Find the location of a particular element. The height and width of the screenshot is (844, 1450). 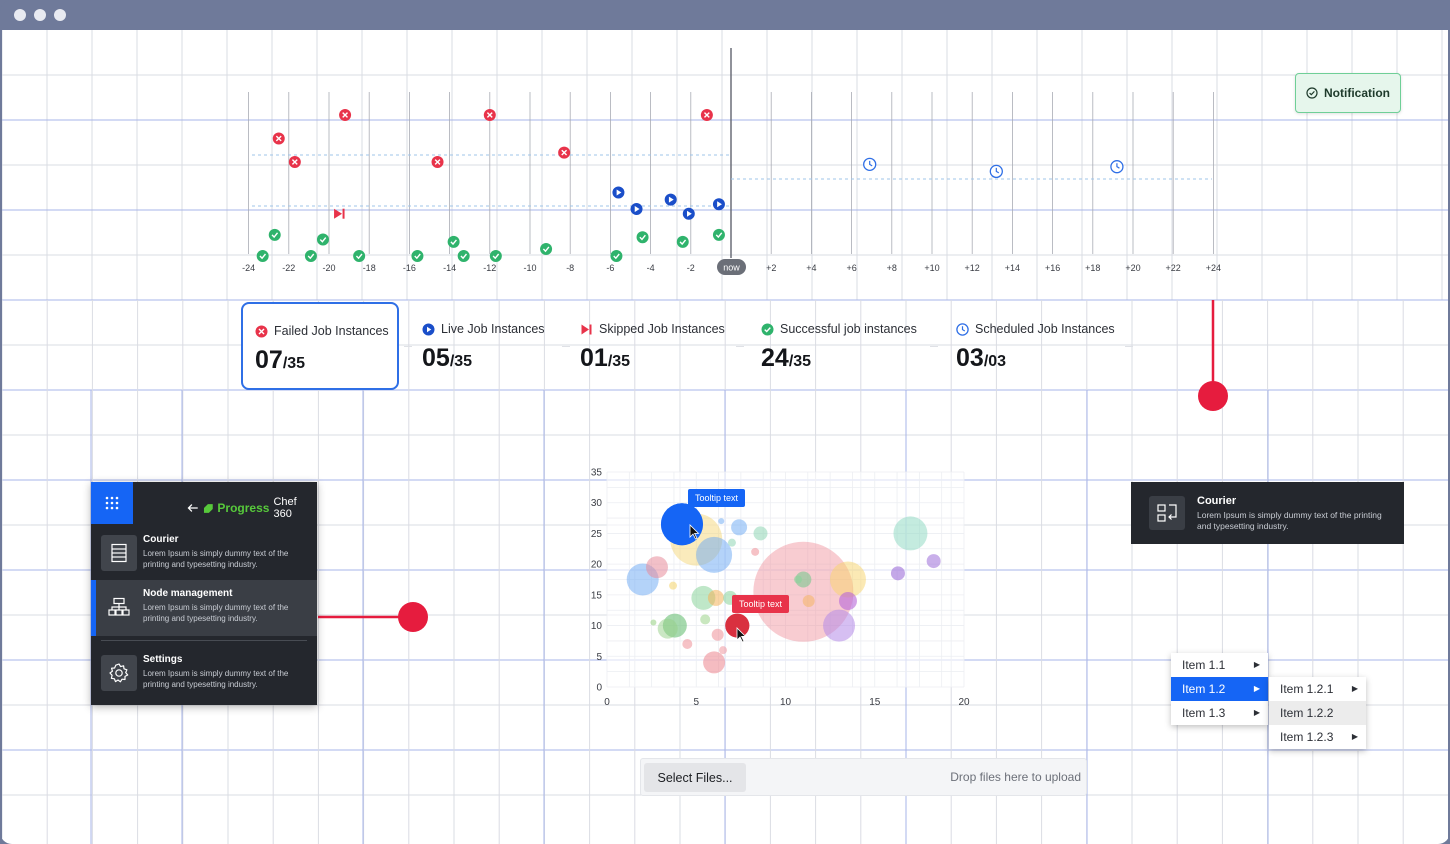

summary-card-value: 03/03 is located at coordinates (981, 358).